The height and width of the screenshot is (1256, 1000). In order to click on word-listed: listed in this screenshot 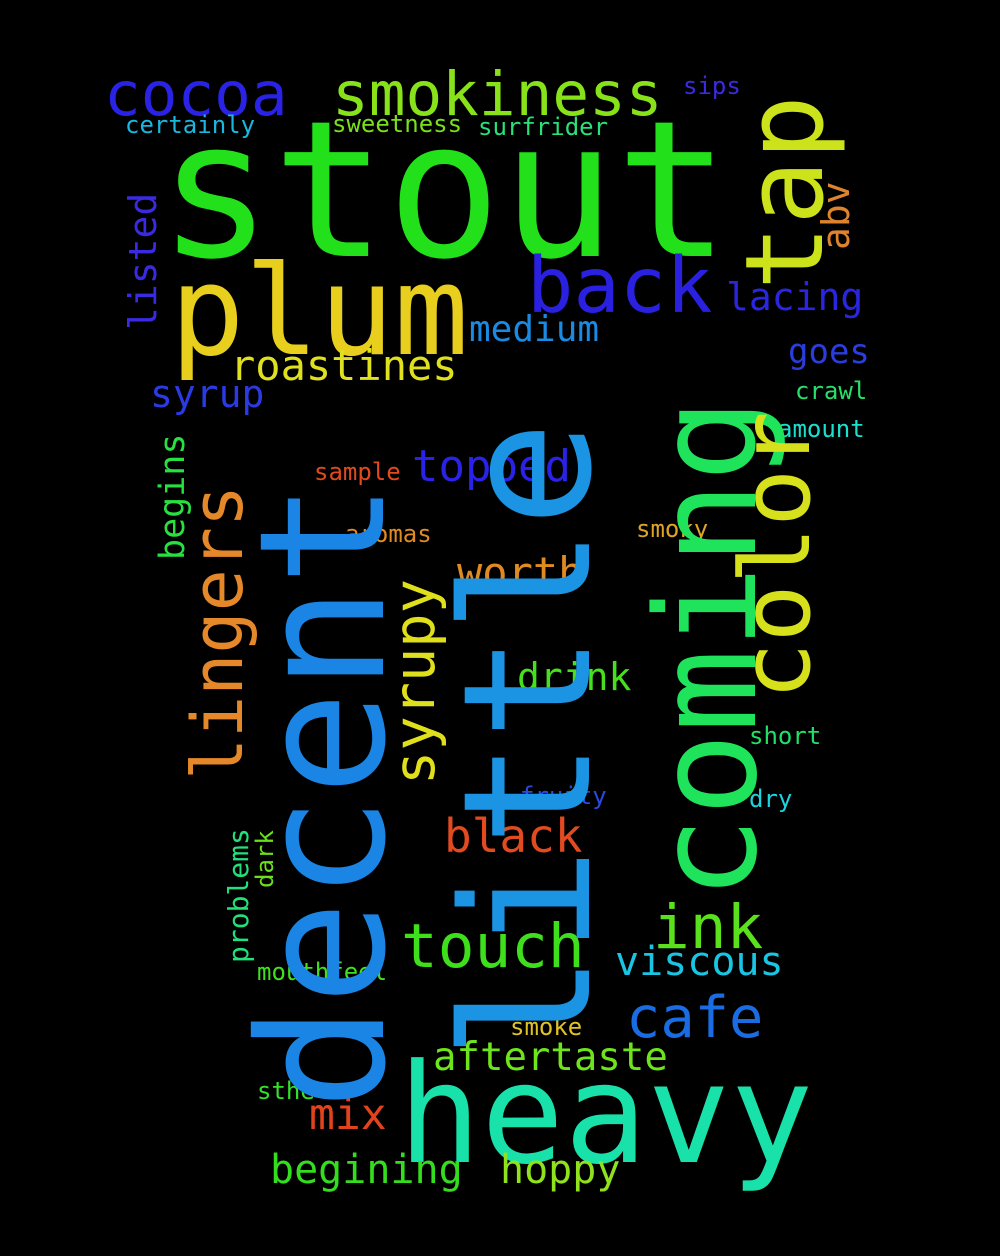, I will do `click(143, 261)`.